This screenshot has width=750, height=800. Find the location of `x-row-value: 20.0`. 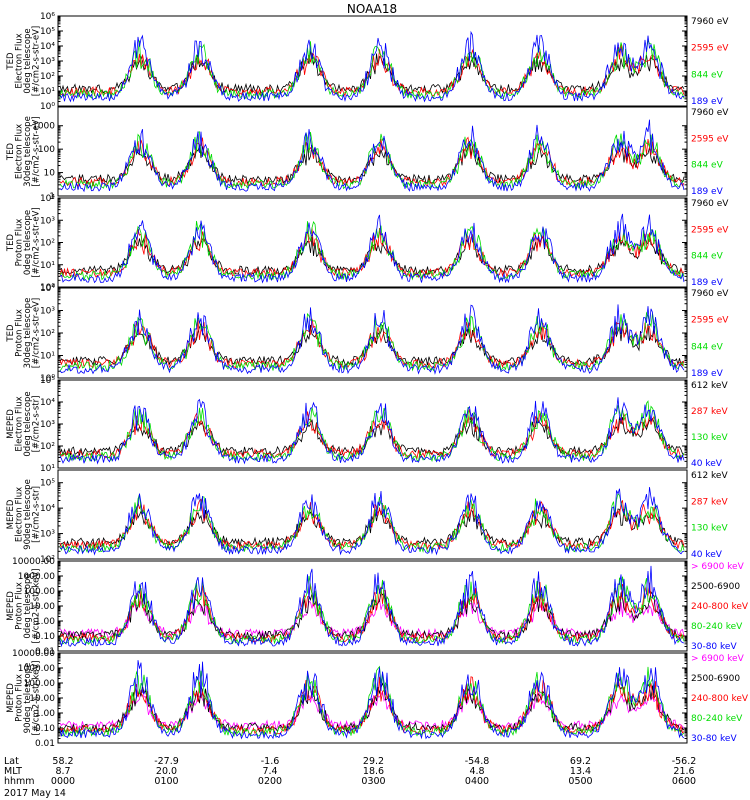

x-row-value: 20.0 is located at coordinates (166, 771).